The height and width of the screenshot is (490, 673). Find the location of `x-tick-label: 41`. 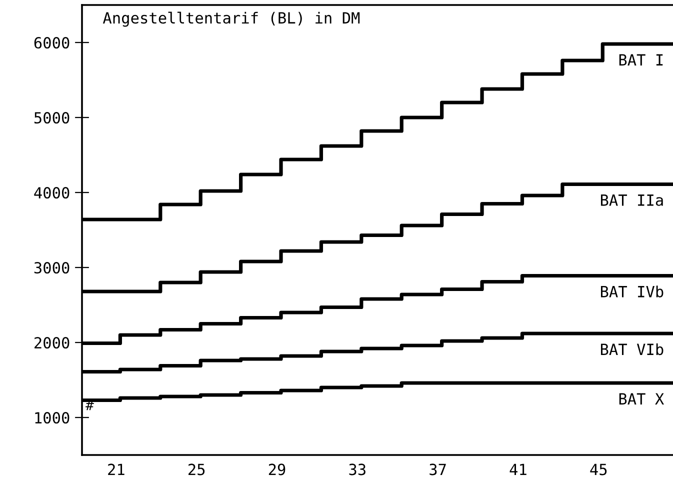

x-tick-label: 41 is located at coordinates (518, 470).